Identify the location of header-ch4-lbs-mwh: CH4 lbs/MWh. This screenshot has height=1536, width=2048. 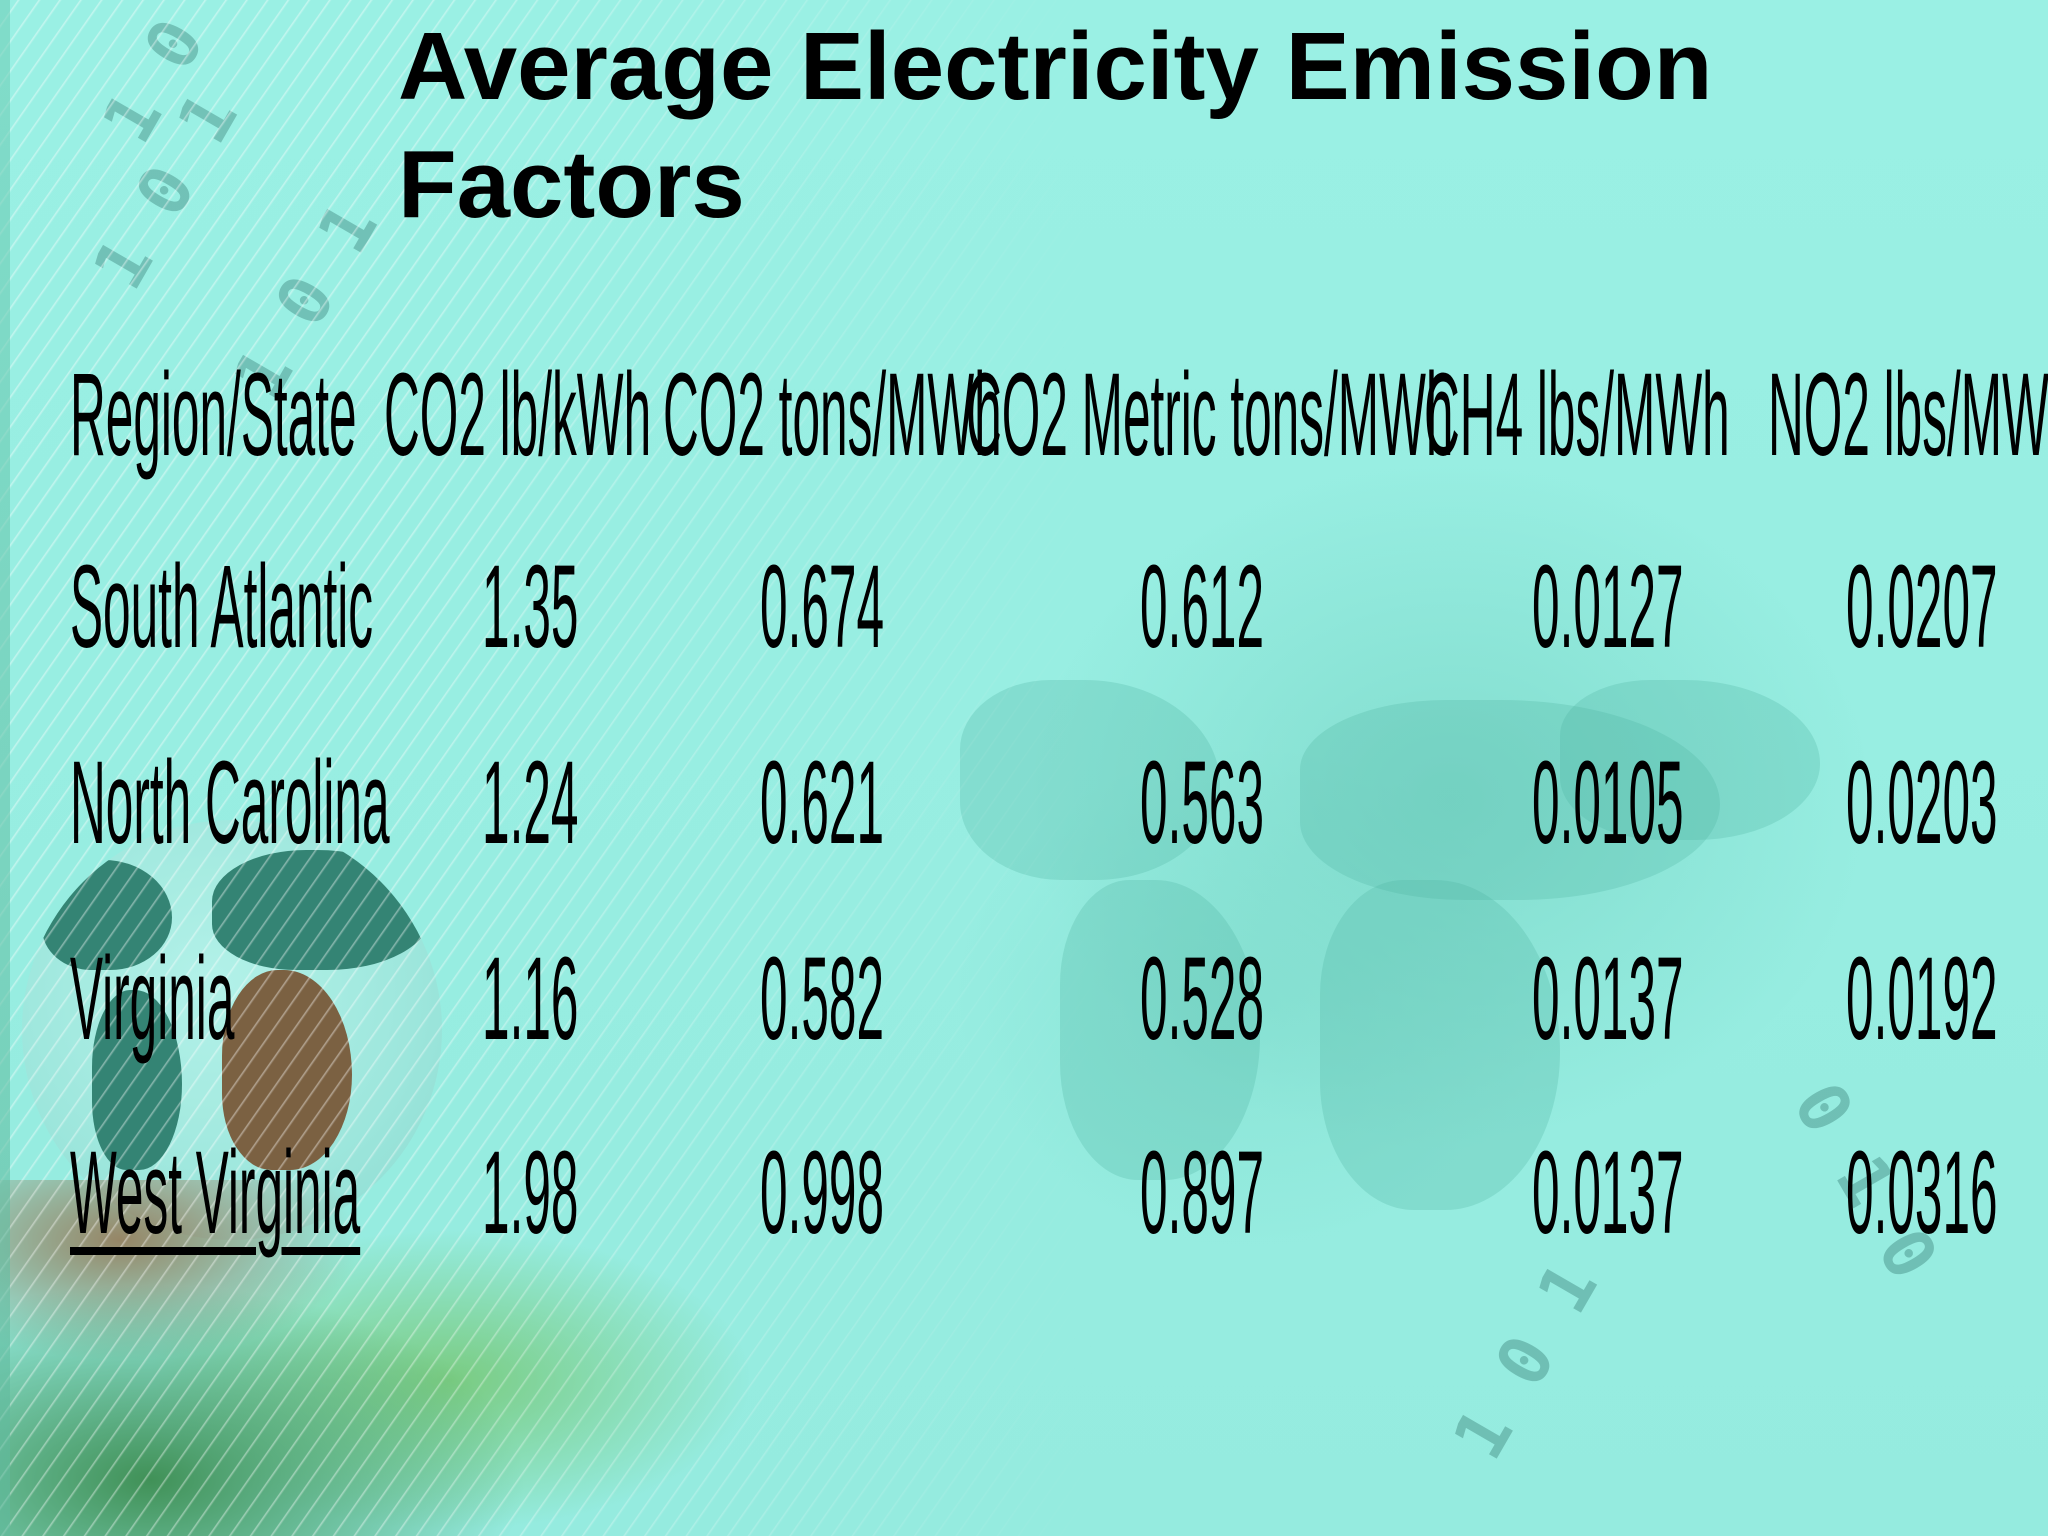
(1577, 415).